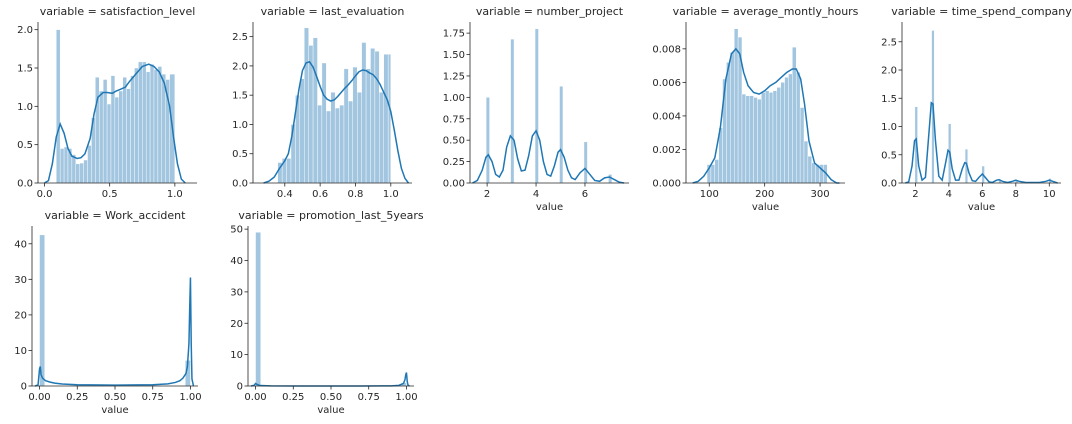 The height and width of the screenshot is (424, 1072). I want to click on y-tick-label: 0.008, so click(666, 49).